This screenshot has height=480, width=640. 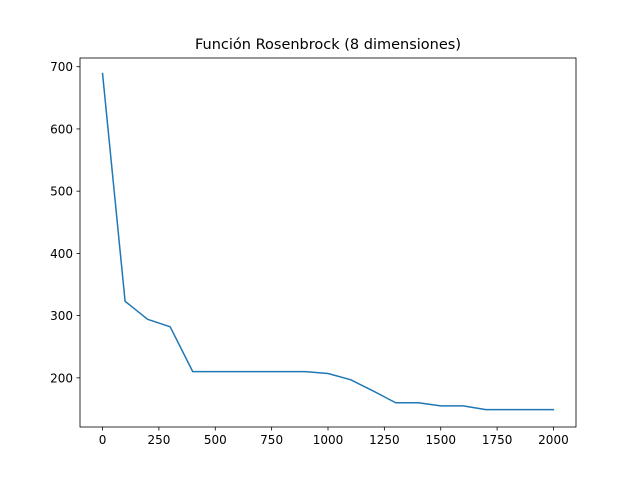 What do you see at coordinates (61, 129) in the screenshot?
I see `y-tick-label: 600` at bounding box center [61, 129].